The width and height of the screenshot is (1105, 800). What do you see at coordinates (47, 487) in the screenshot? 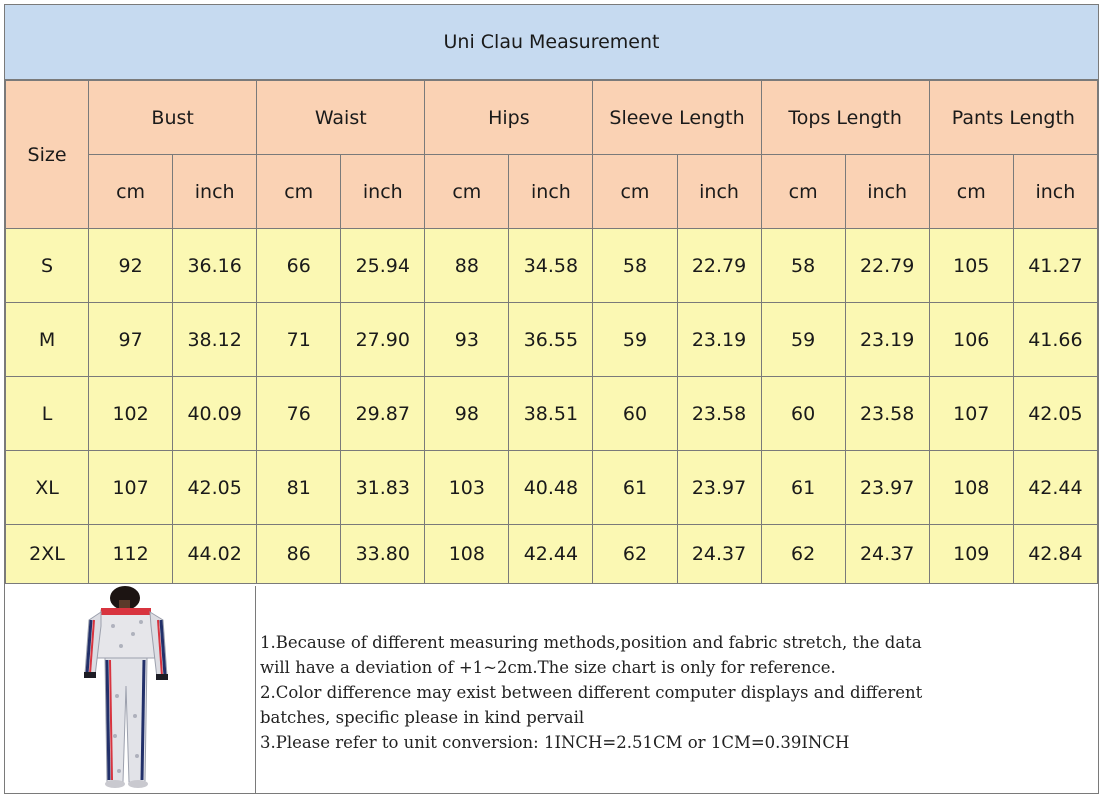
I see `size-cell: XL` at bounding box center [47, 487].